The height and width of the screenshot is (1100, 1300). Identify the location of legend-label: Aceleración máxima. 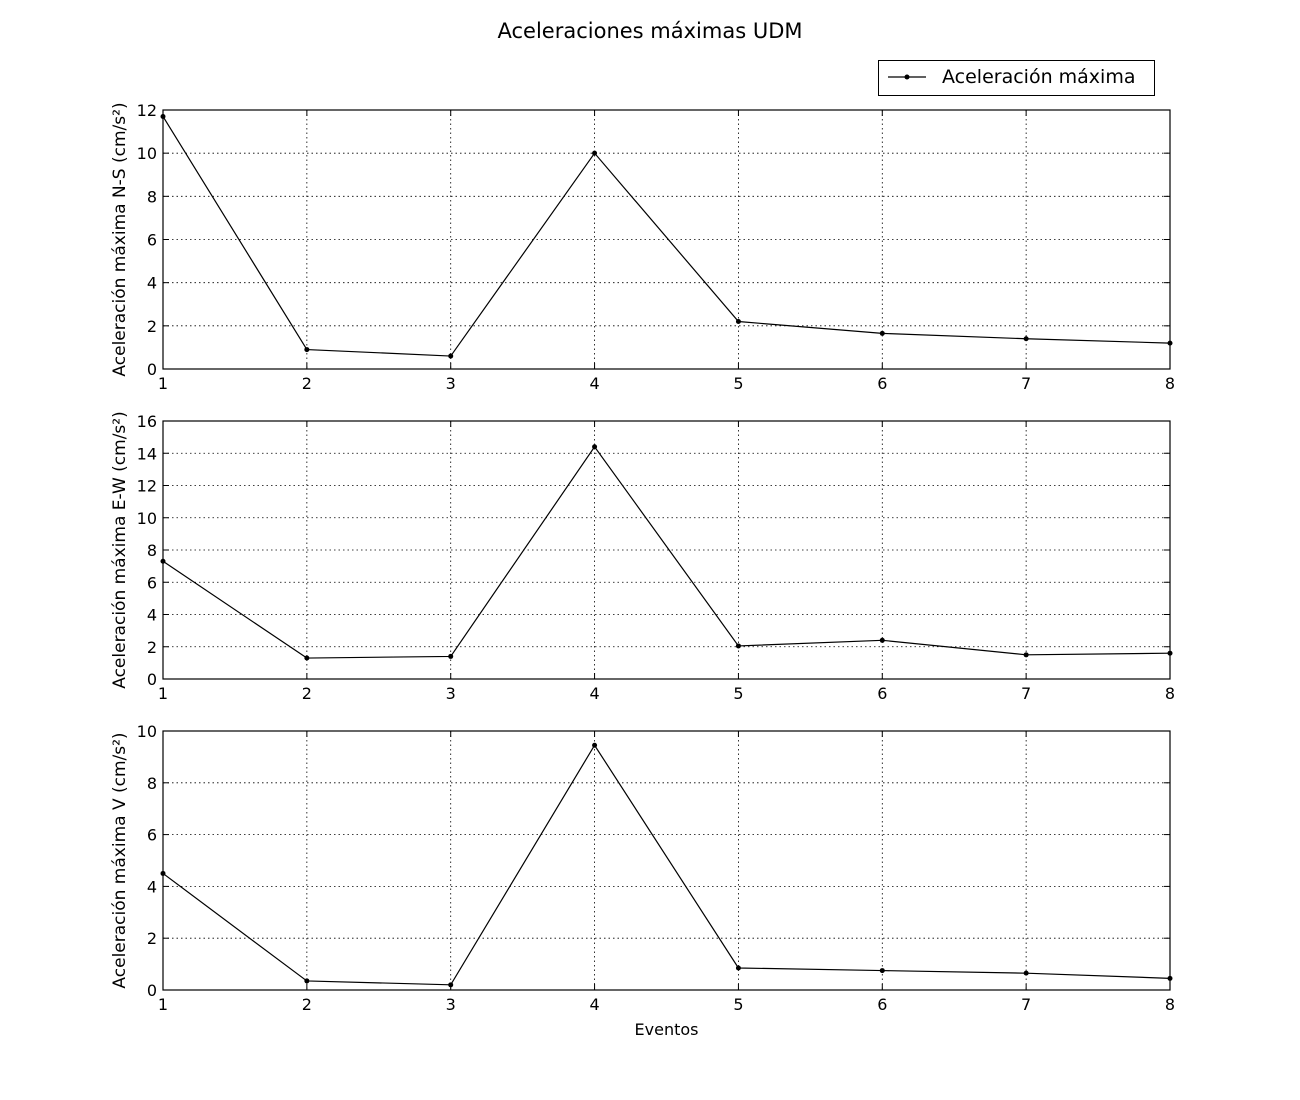
(1038, 77).